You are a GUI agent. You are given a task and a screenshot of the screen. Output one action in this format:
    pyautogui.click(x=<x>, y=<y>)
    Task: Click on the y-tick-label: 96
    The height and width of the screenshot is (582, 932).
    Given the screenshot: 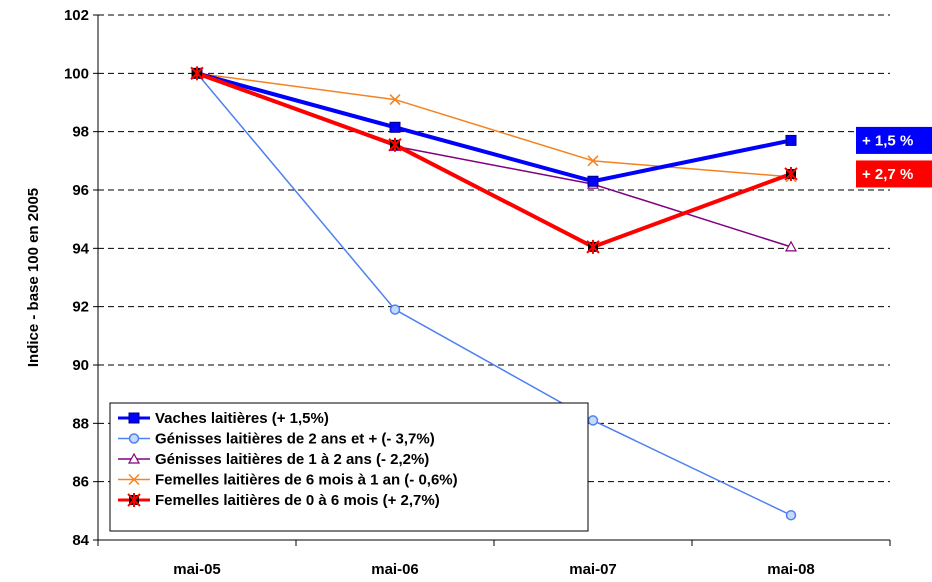 What is the action you would take?
    pyautogui.click(x=80, y=190)
    